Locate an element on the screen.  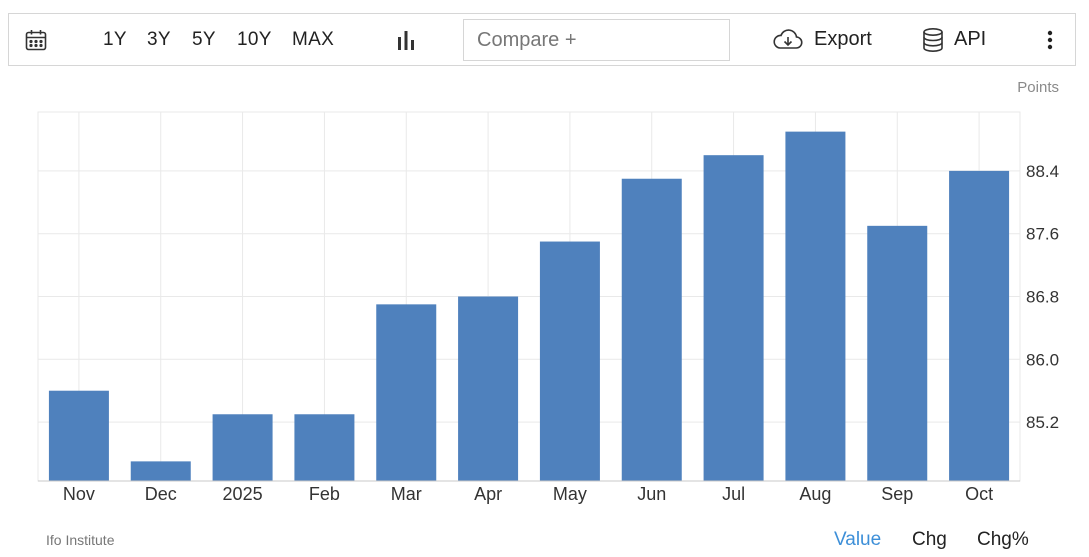
chart-toolbar: 1Y 3Y 5Y 10Y MAX Compare + Export API is located at coordinates (542, 39).